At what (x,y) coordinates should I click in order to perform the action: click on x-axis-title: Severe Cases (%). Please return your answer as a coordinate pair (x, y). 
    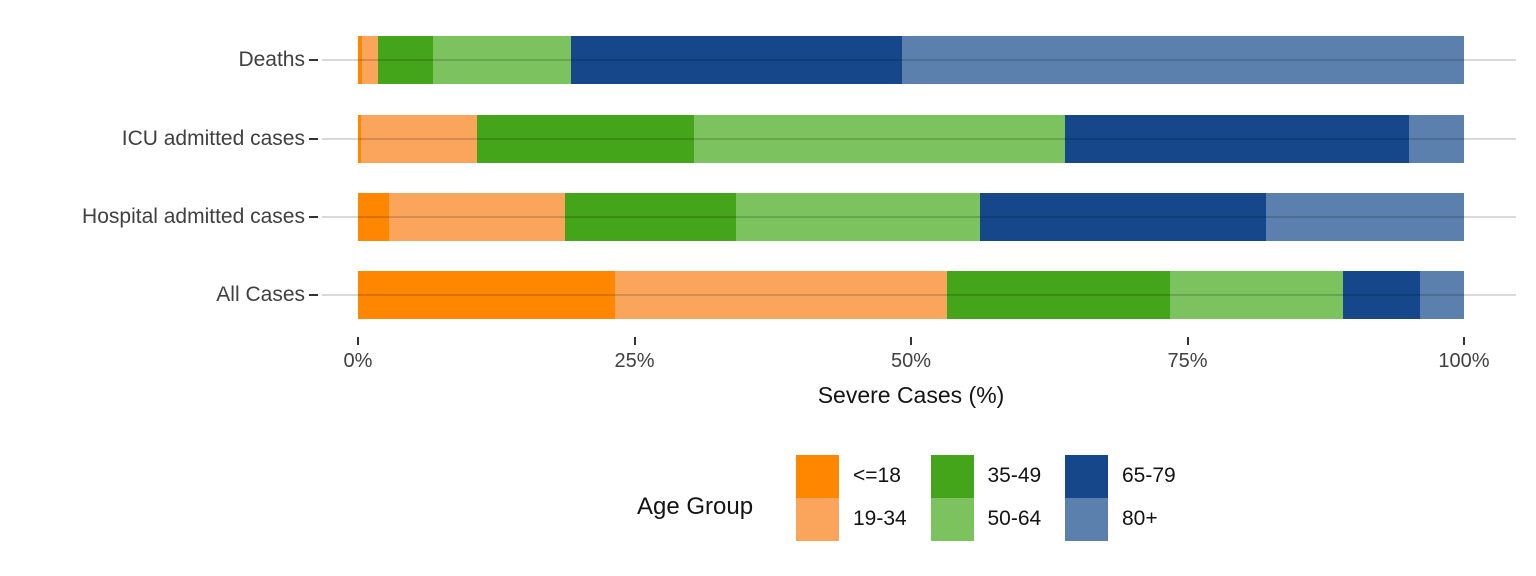
    Looking at the image, I should click on (911, 395).